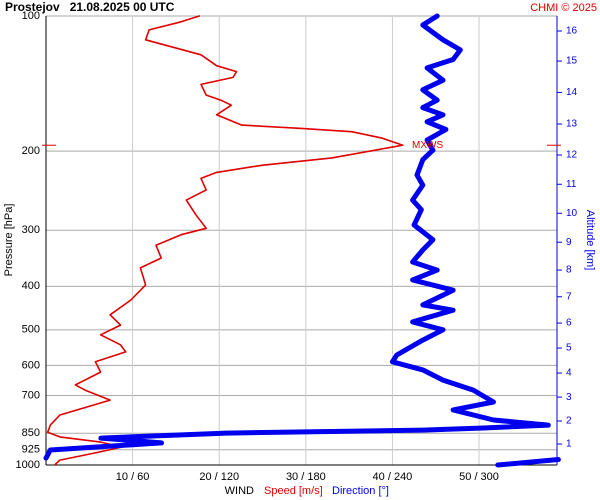 This screenshot has width=600, height=500. I want to click on x-tick-label: 30 / 180, so click(306, 477).